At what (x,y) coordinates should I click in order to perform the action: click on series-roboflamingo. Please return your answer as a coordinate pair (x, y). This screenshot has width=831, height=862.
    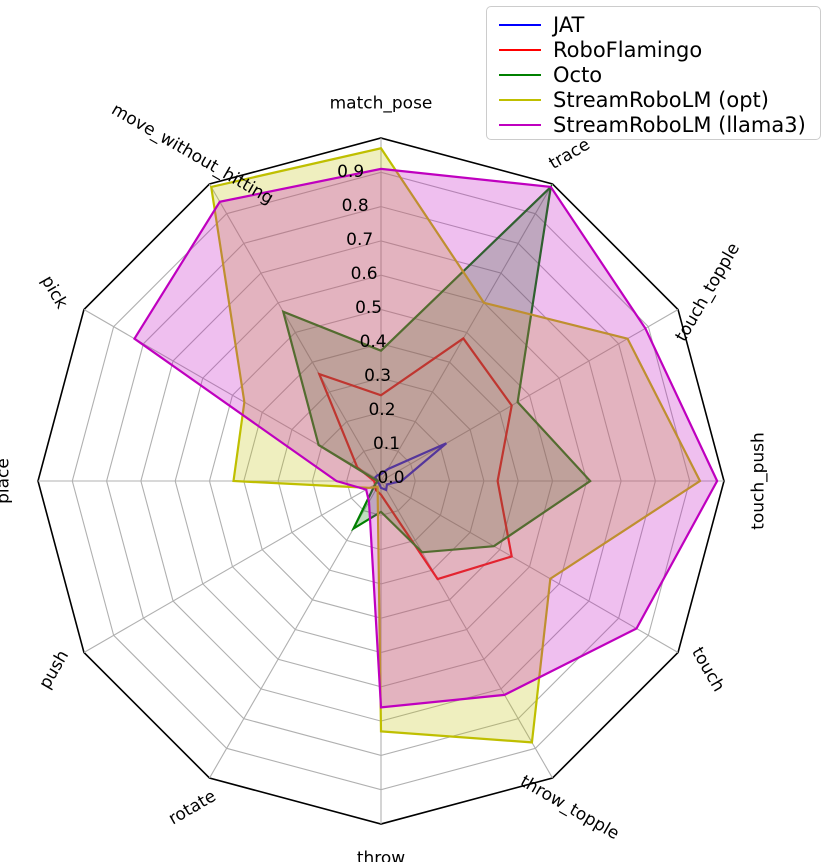
    Looking at the image, I should click on (415, 458).